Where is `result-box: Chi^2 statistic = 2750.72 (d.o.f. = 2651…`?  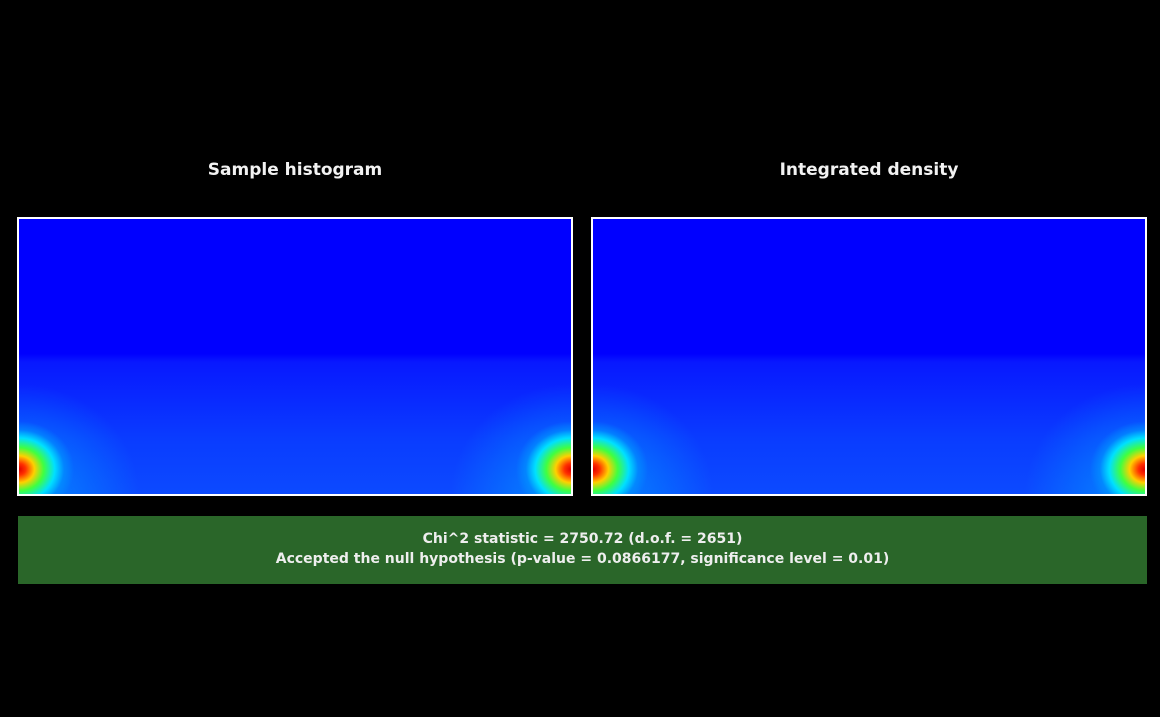 result-box: Chi^2 statistic = 2750.72 (d.o.f. = 2651… is located at coordinates (582, 550).